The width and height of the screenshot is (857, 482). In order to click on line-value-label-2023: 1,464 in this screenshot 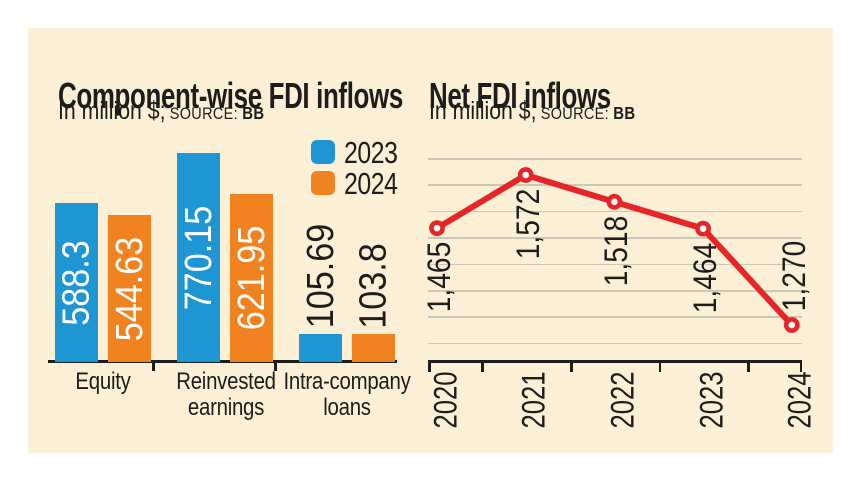, I will do `click(705, 278)`.